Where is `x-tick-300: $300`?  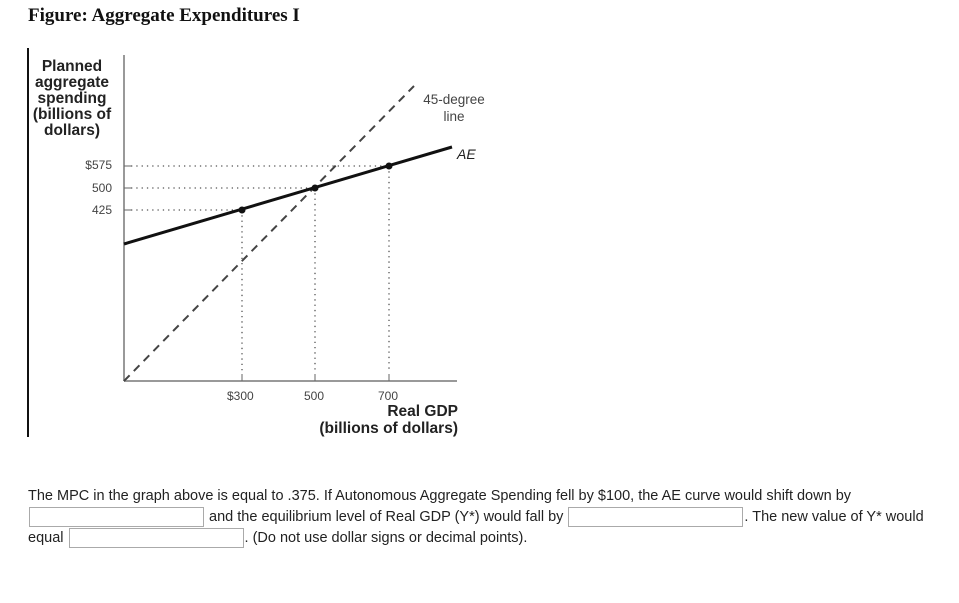
x-tick-300: $300 is located at coordinates (240, 396).